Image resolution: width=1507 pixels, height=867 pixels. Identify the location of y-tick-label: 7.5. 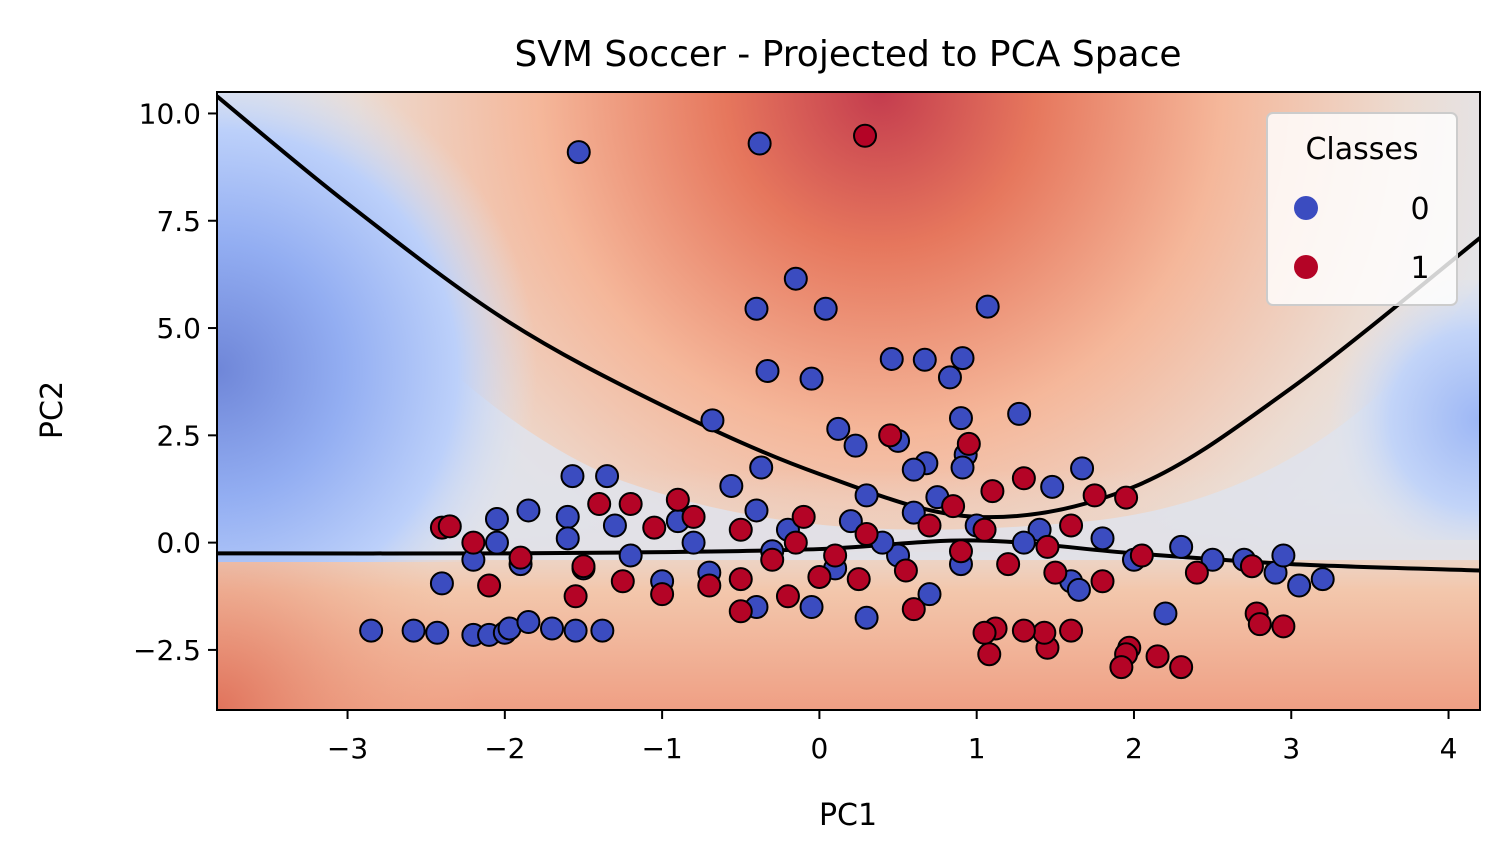
(178, 221).